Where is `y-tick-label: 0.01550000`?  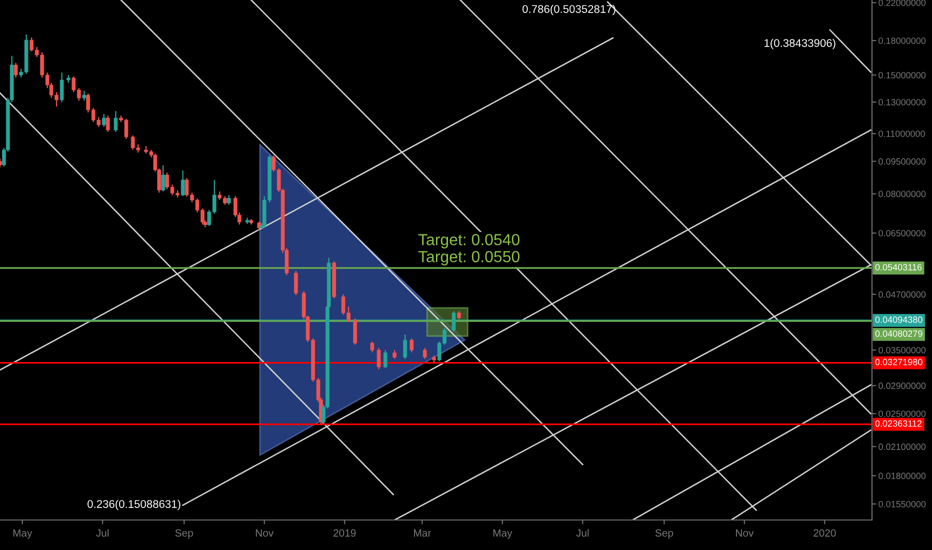 y-tick-label: 0.01550000 is located at coordinates (902, 504).